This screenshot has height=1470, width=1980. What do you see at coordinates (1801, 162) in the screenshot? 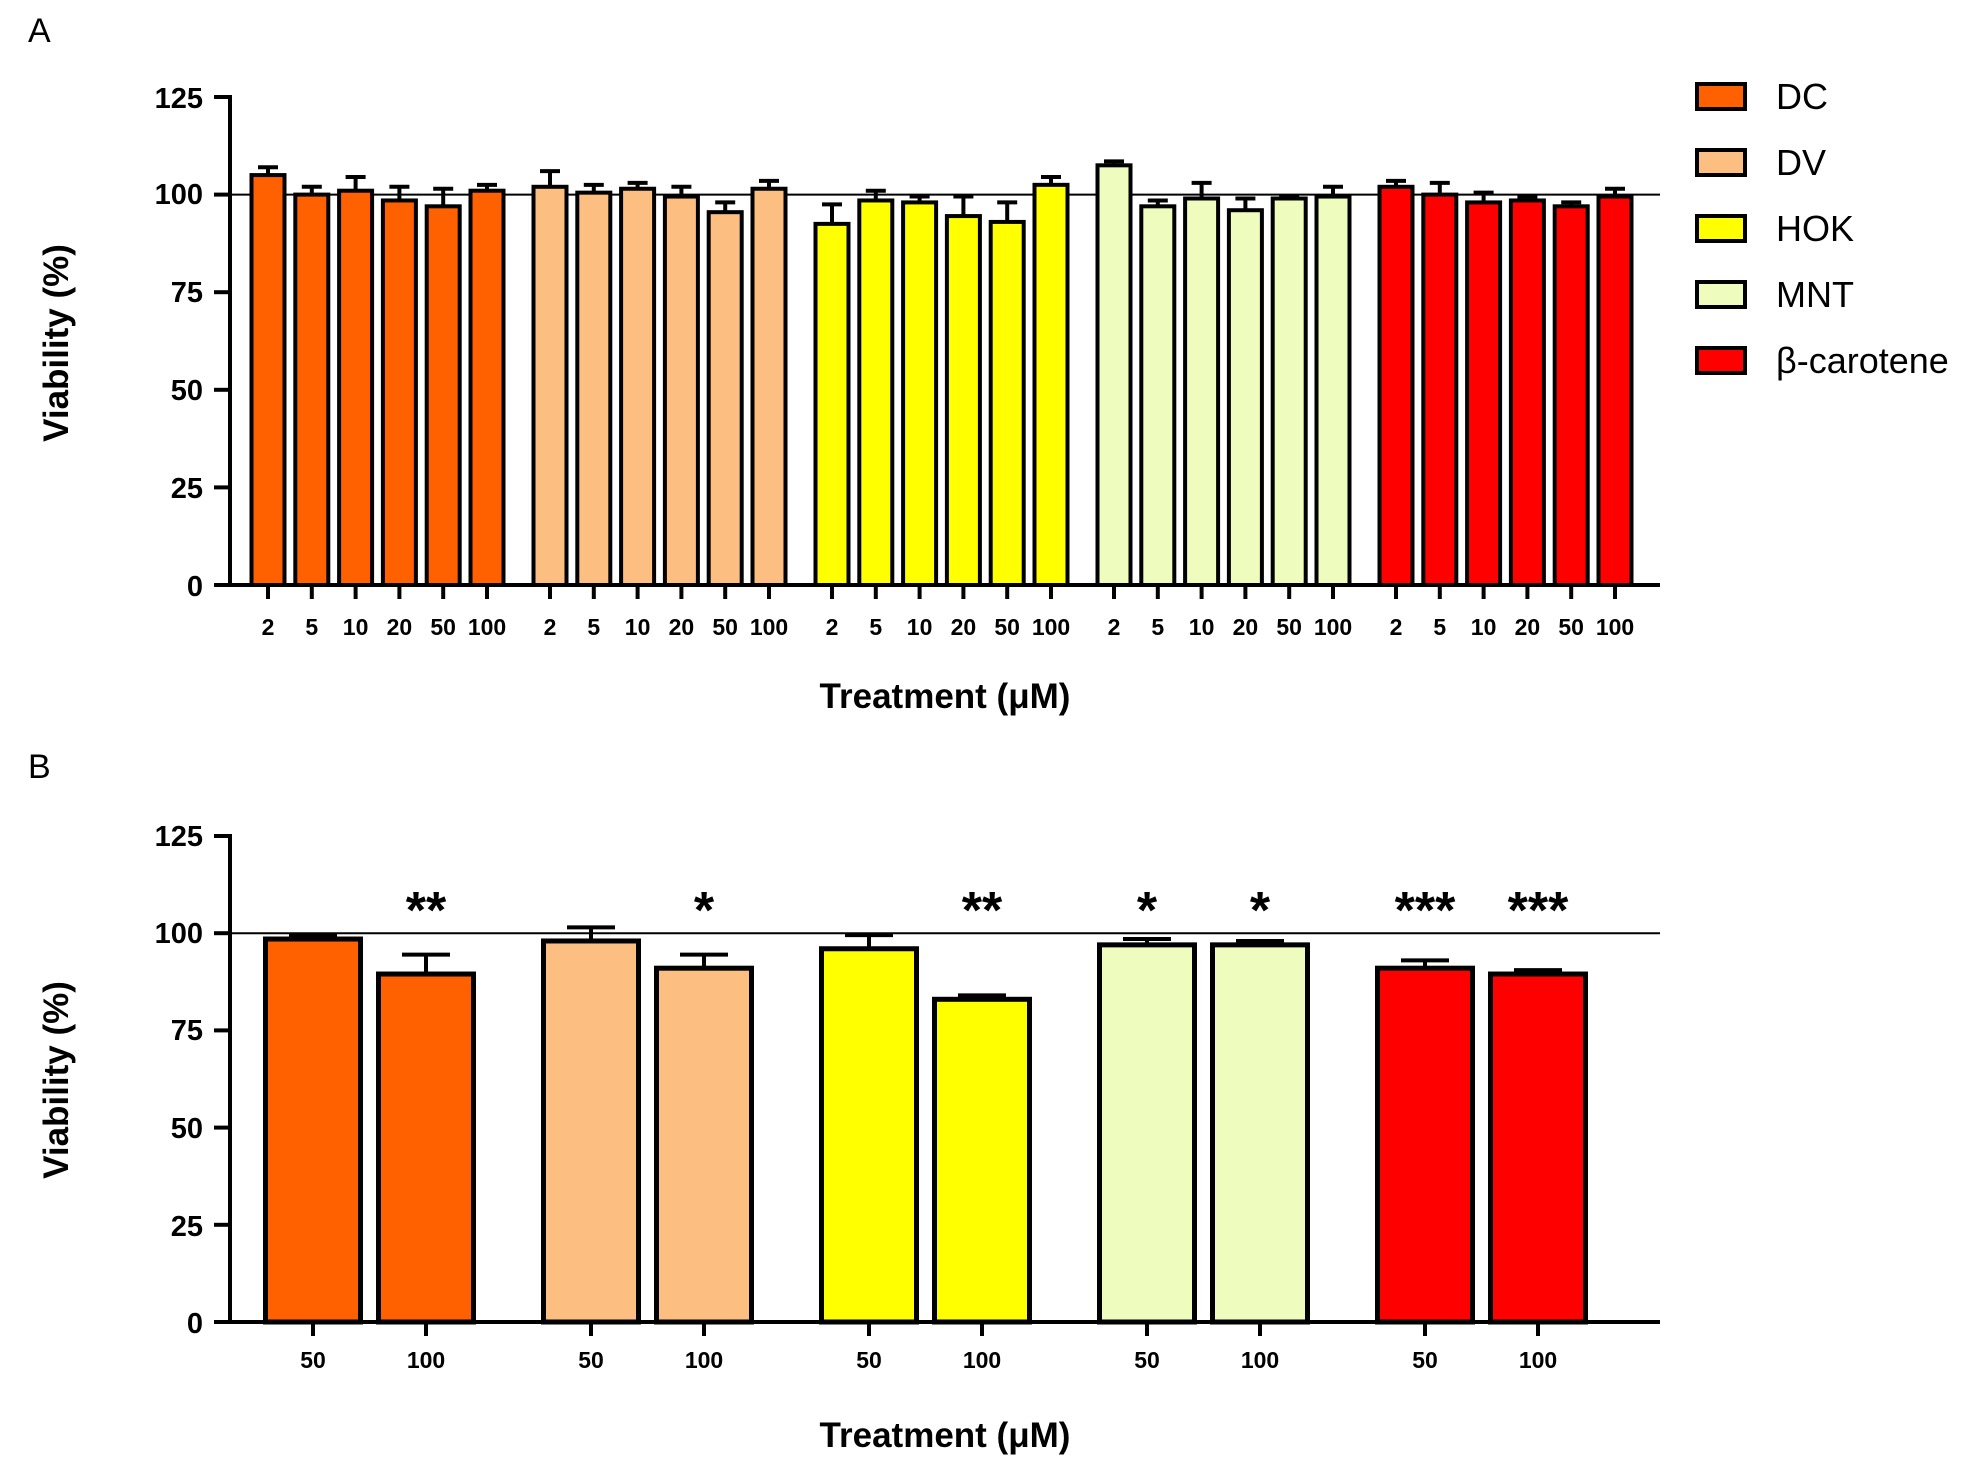
I see `legend-label-dv: DV` at bounding box center [1801, 162].